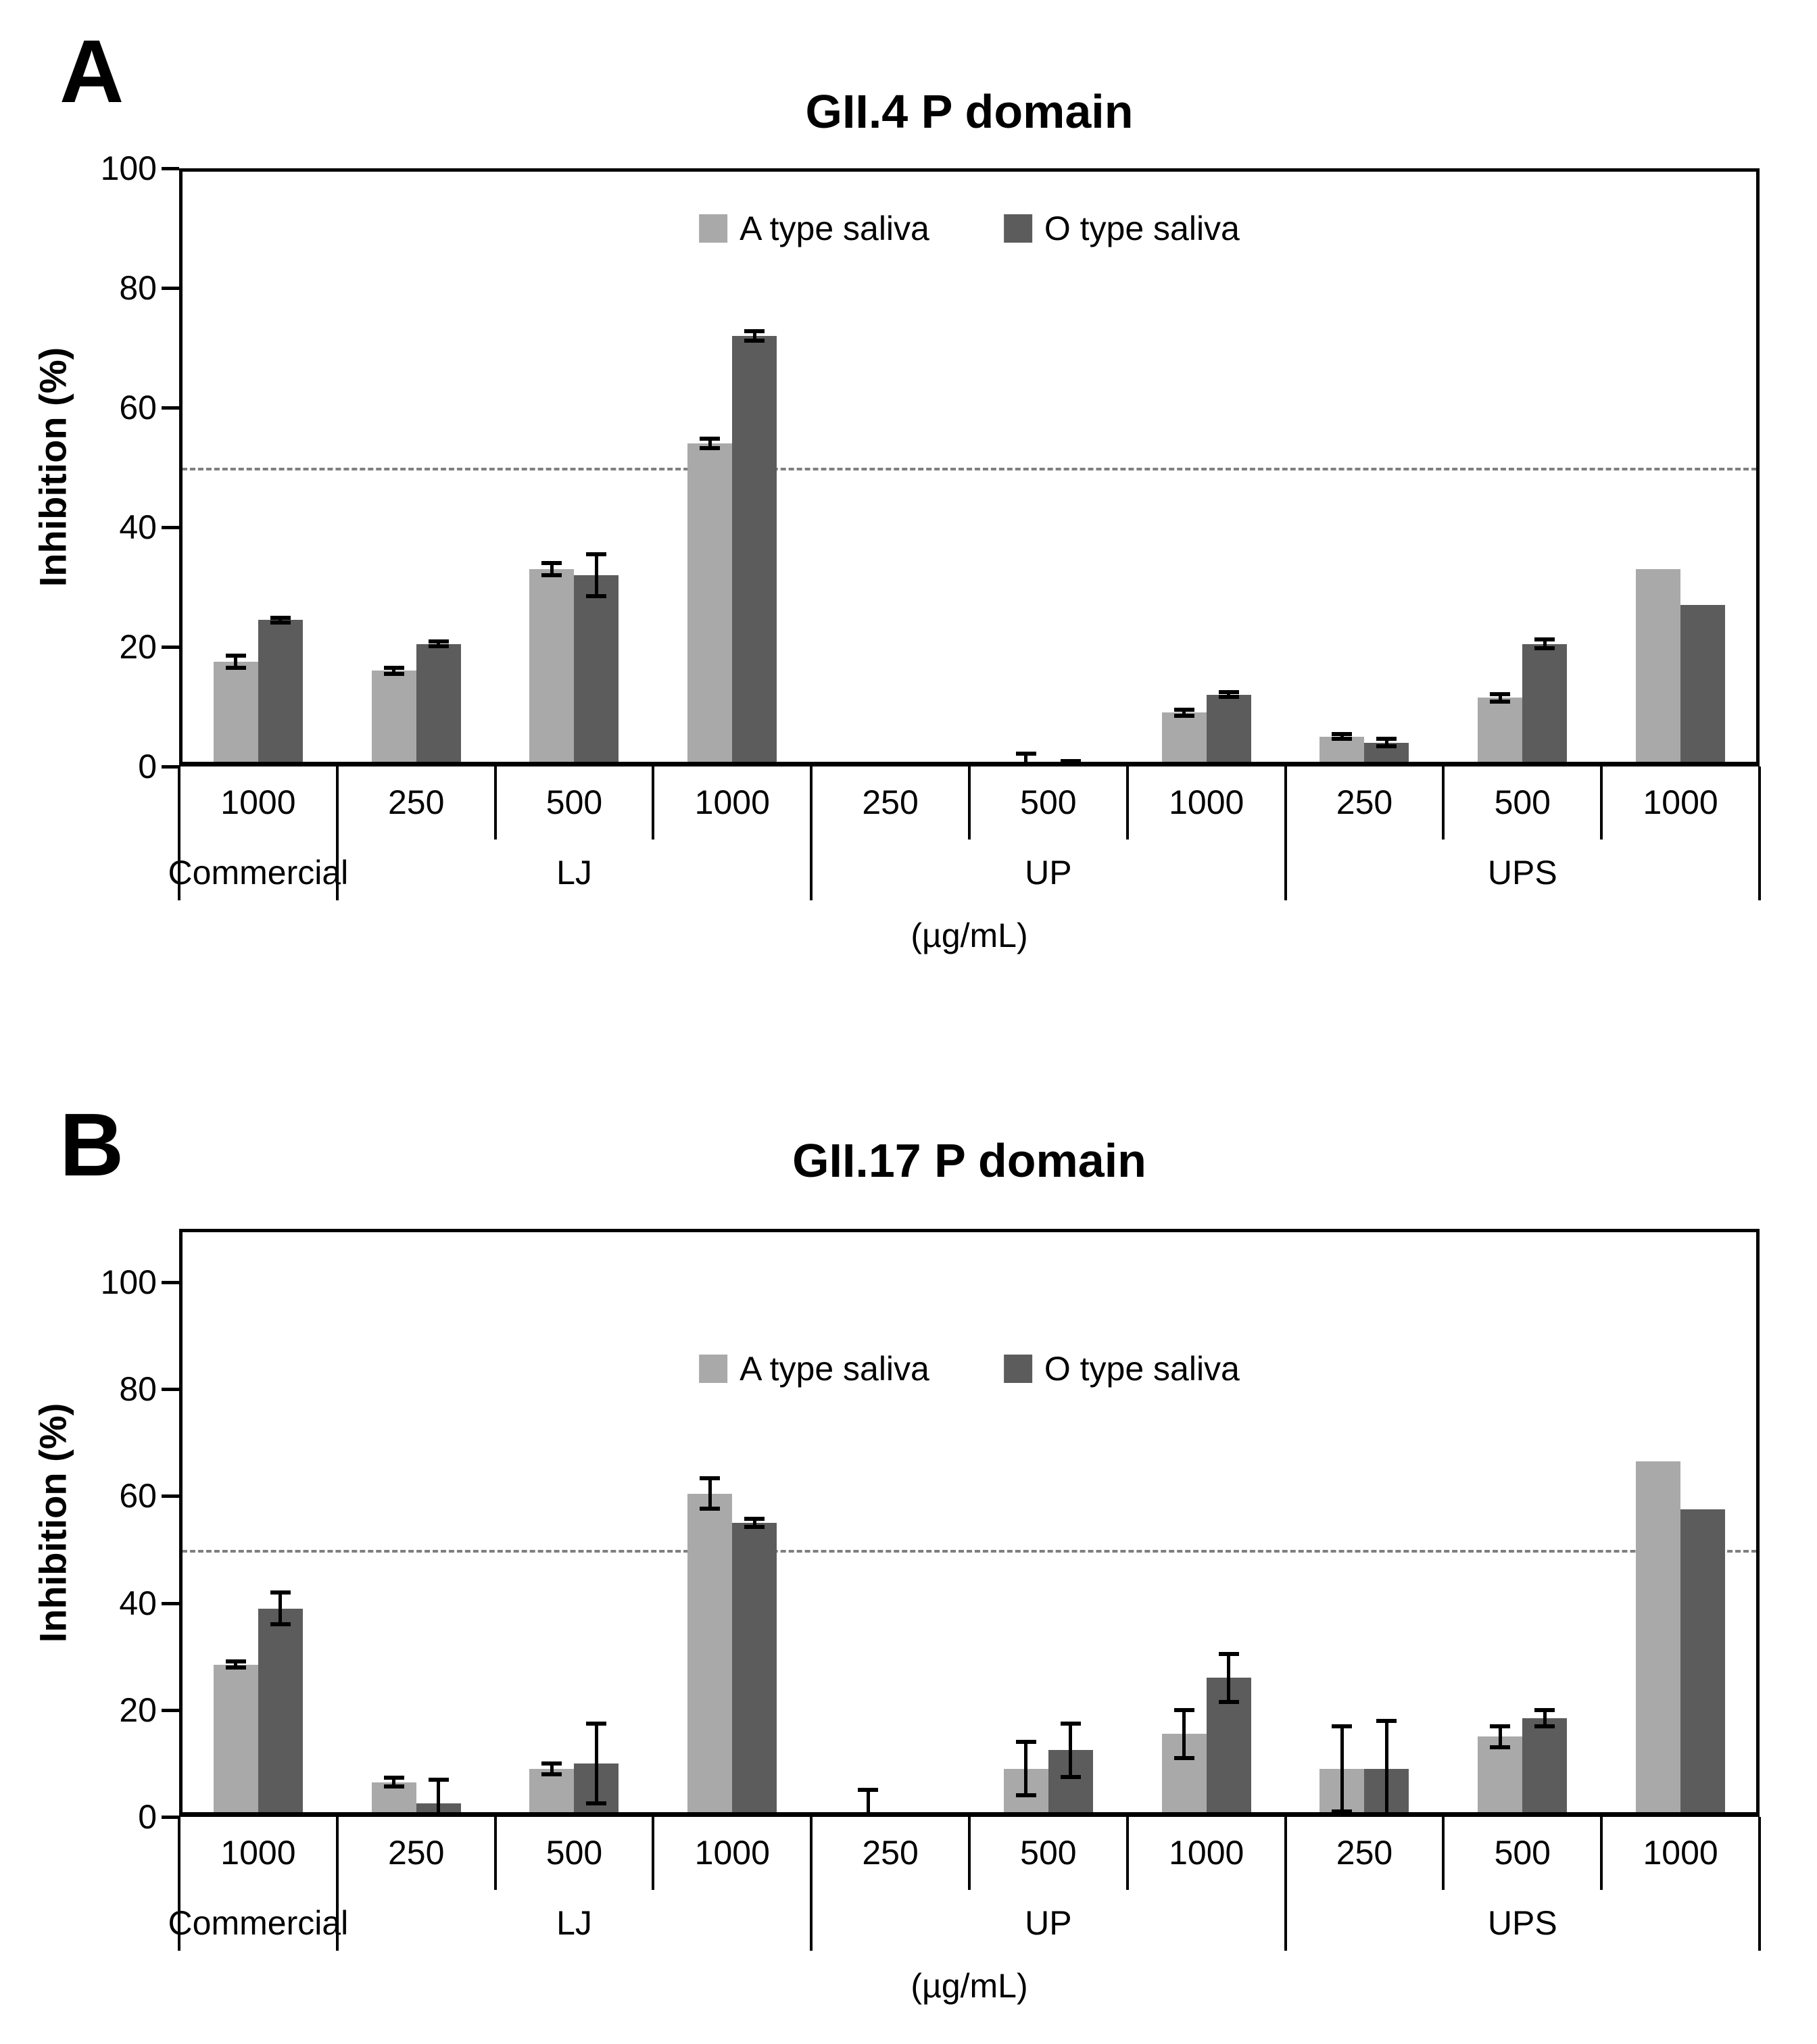  Describe the element at coordinates (1048, 1923) in the screenshot. I see `x-group-label-up: UP` at that location.